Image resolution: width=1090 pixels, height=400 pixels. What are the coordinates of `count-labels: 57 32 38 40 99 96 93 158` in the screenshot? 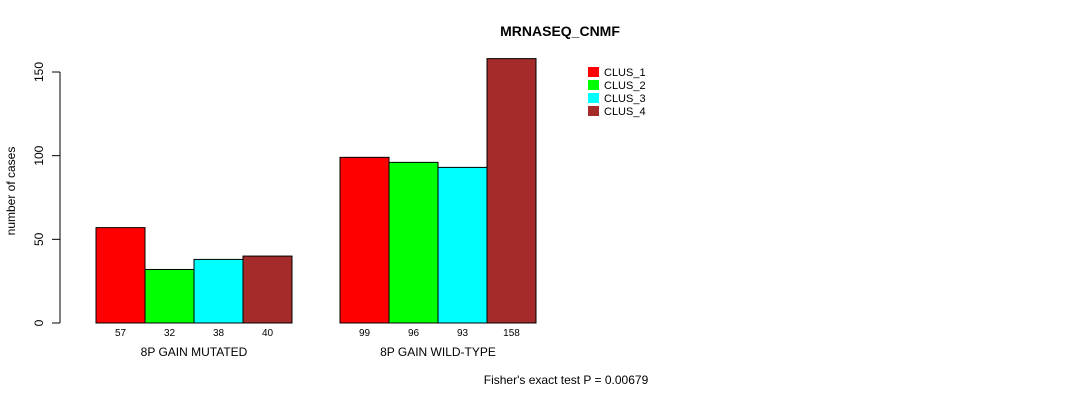 It's located at (317, 333).